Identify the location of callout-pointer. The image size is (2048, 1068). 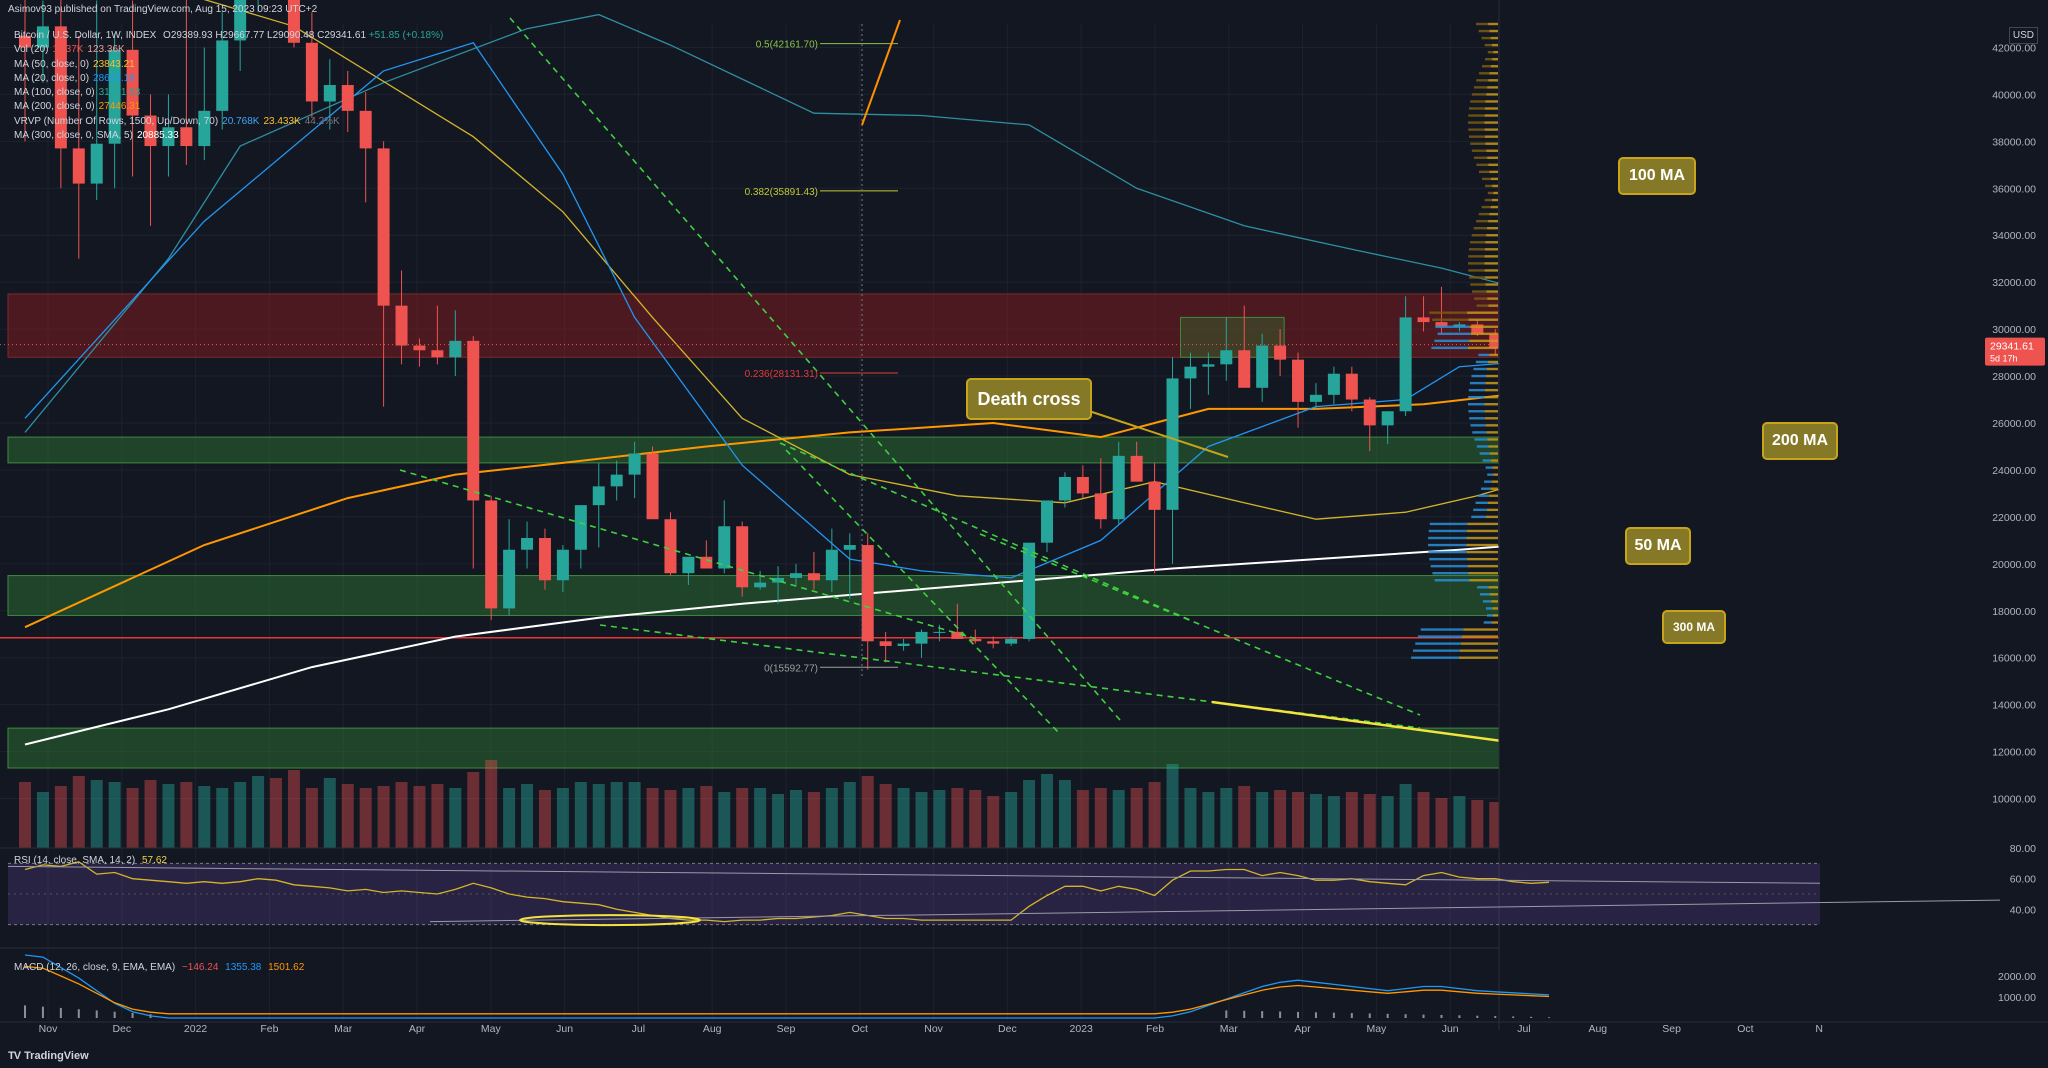
(1157, 433).